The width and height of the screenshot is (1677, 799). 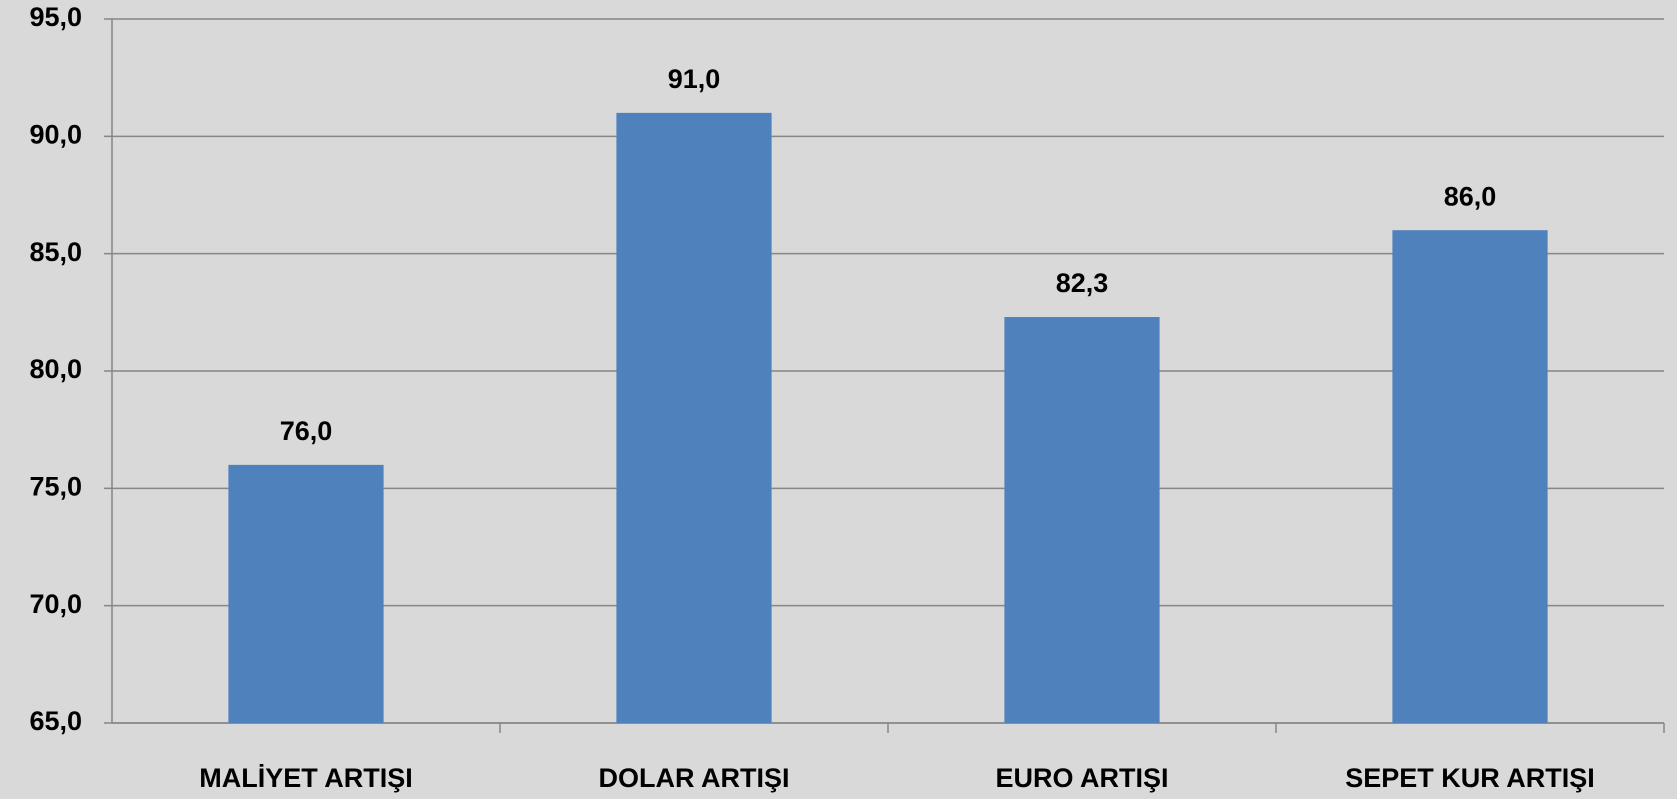 I want to click on y-tick-label: 70,0, so click(x=55, y=604).